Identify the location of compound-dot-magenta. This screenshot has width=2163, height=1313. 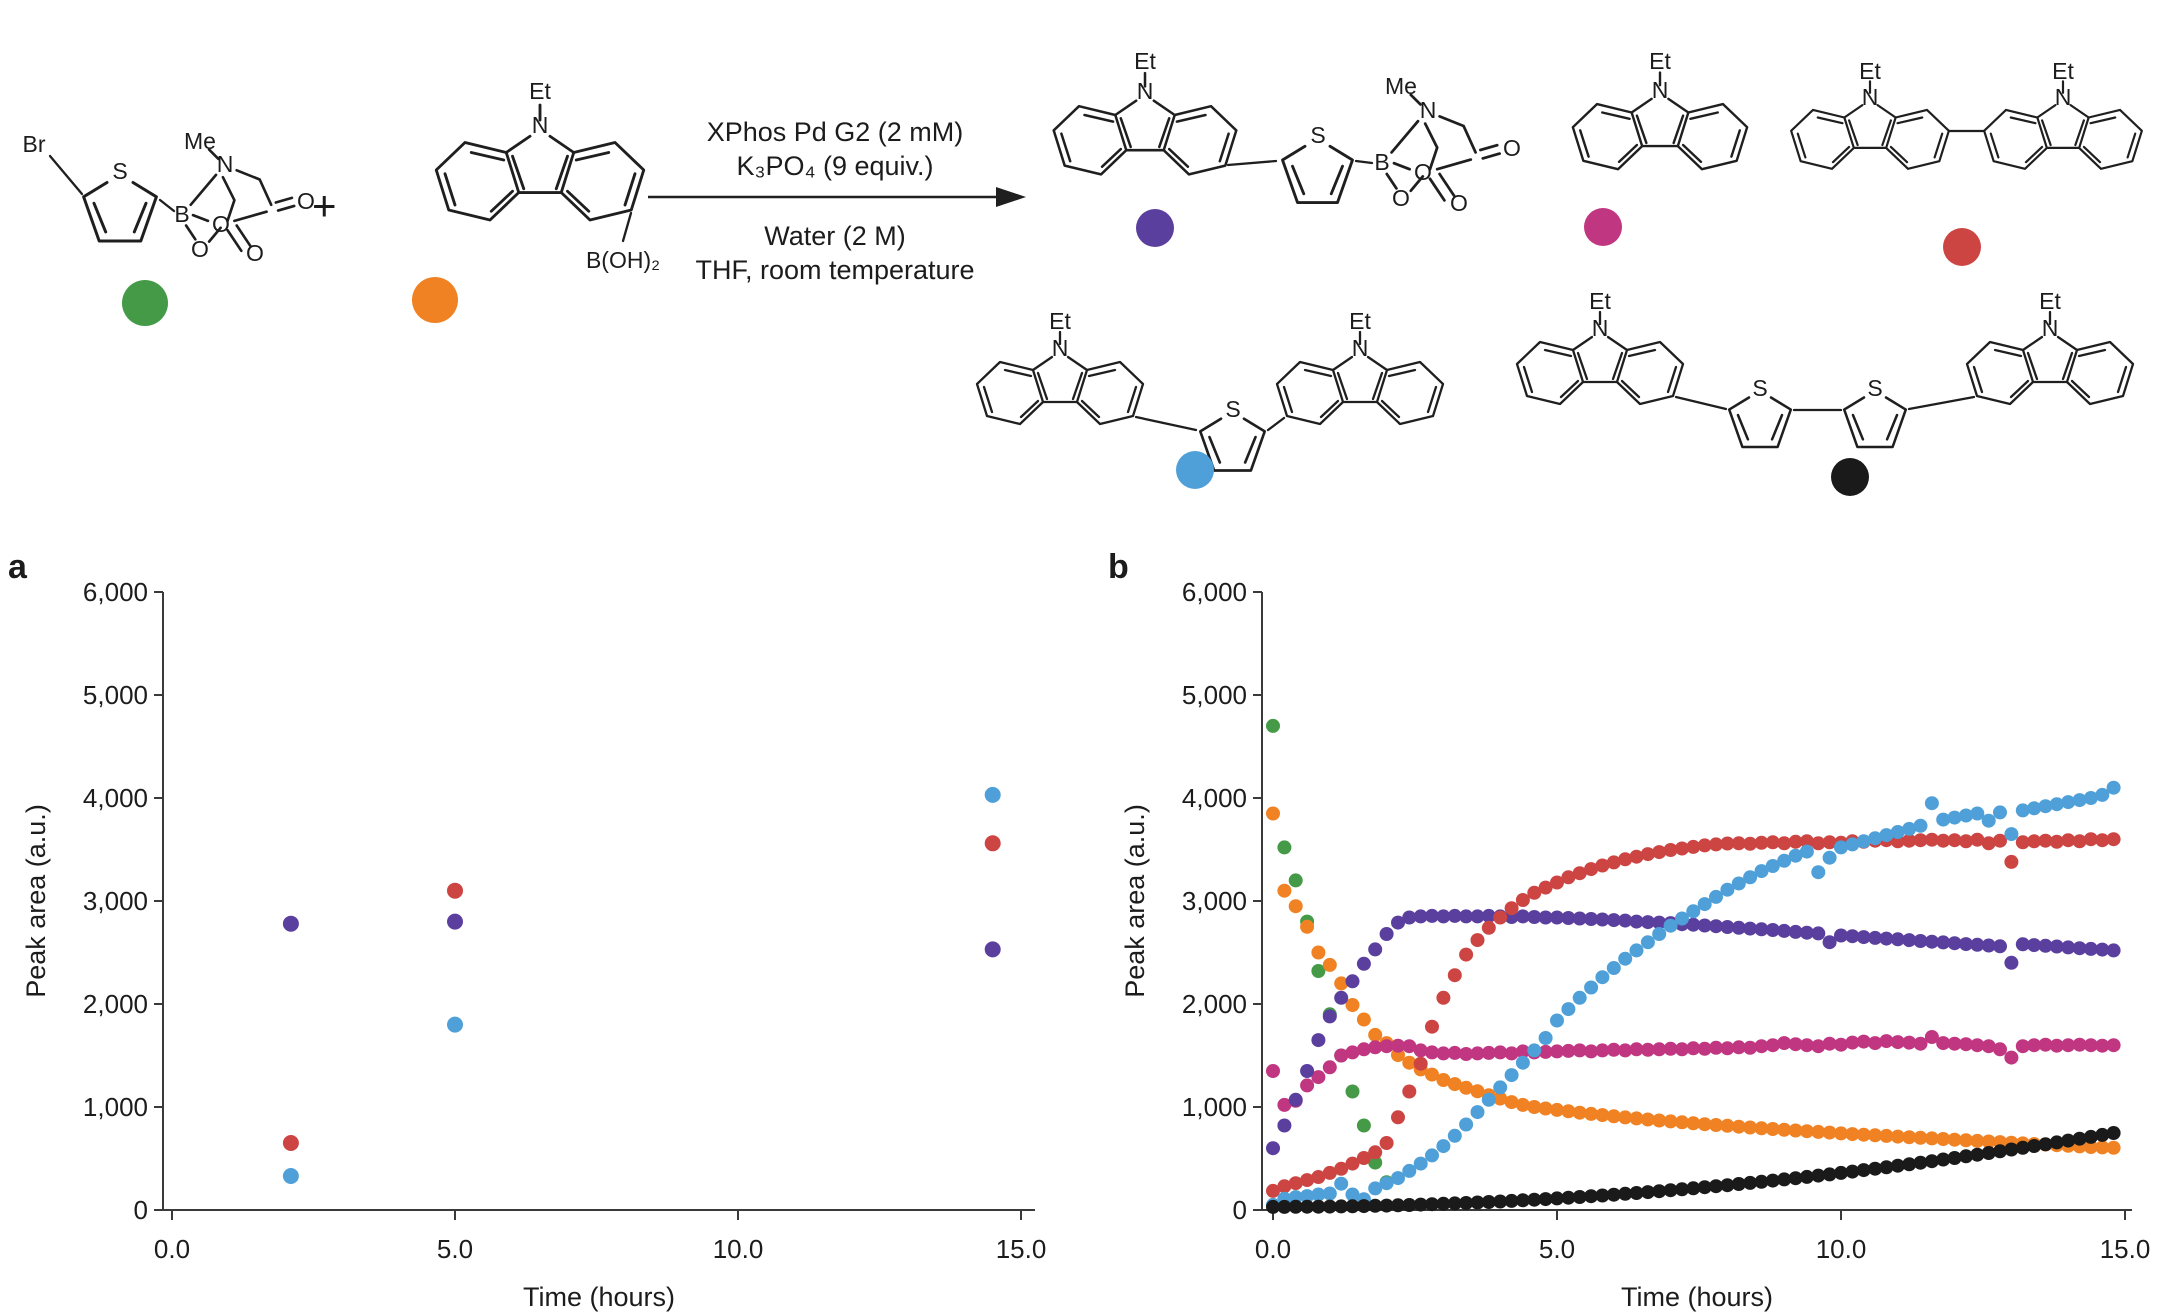
(1603, 227).